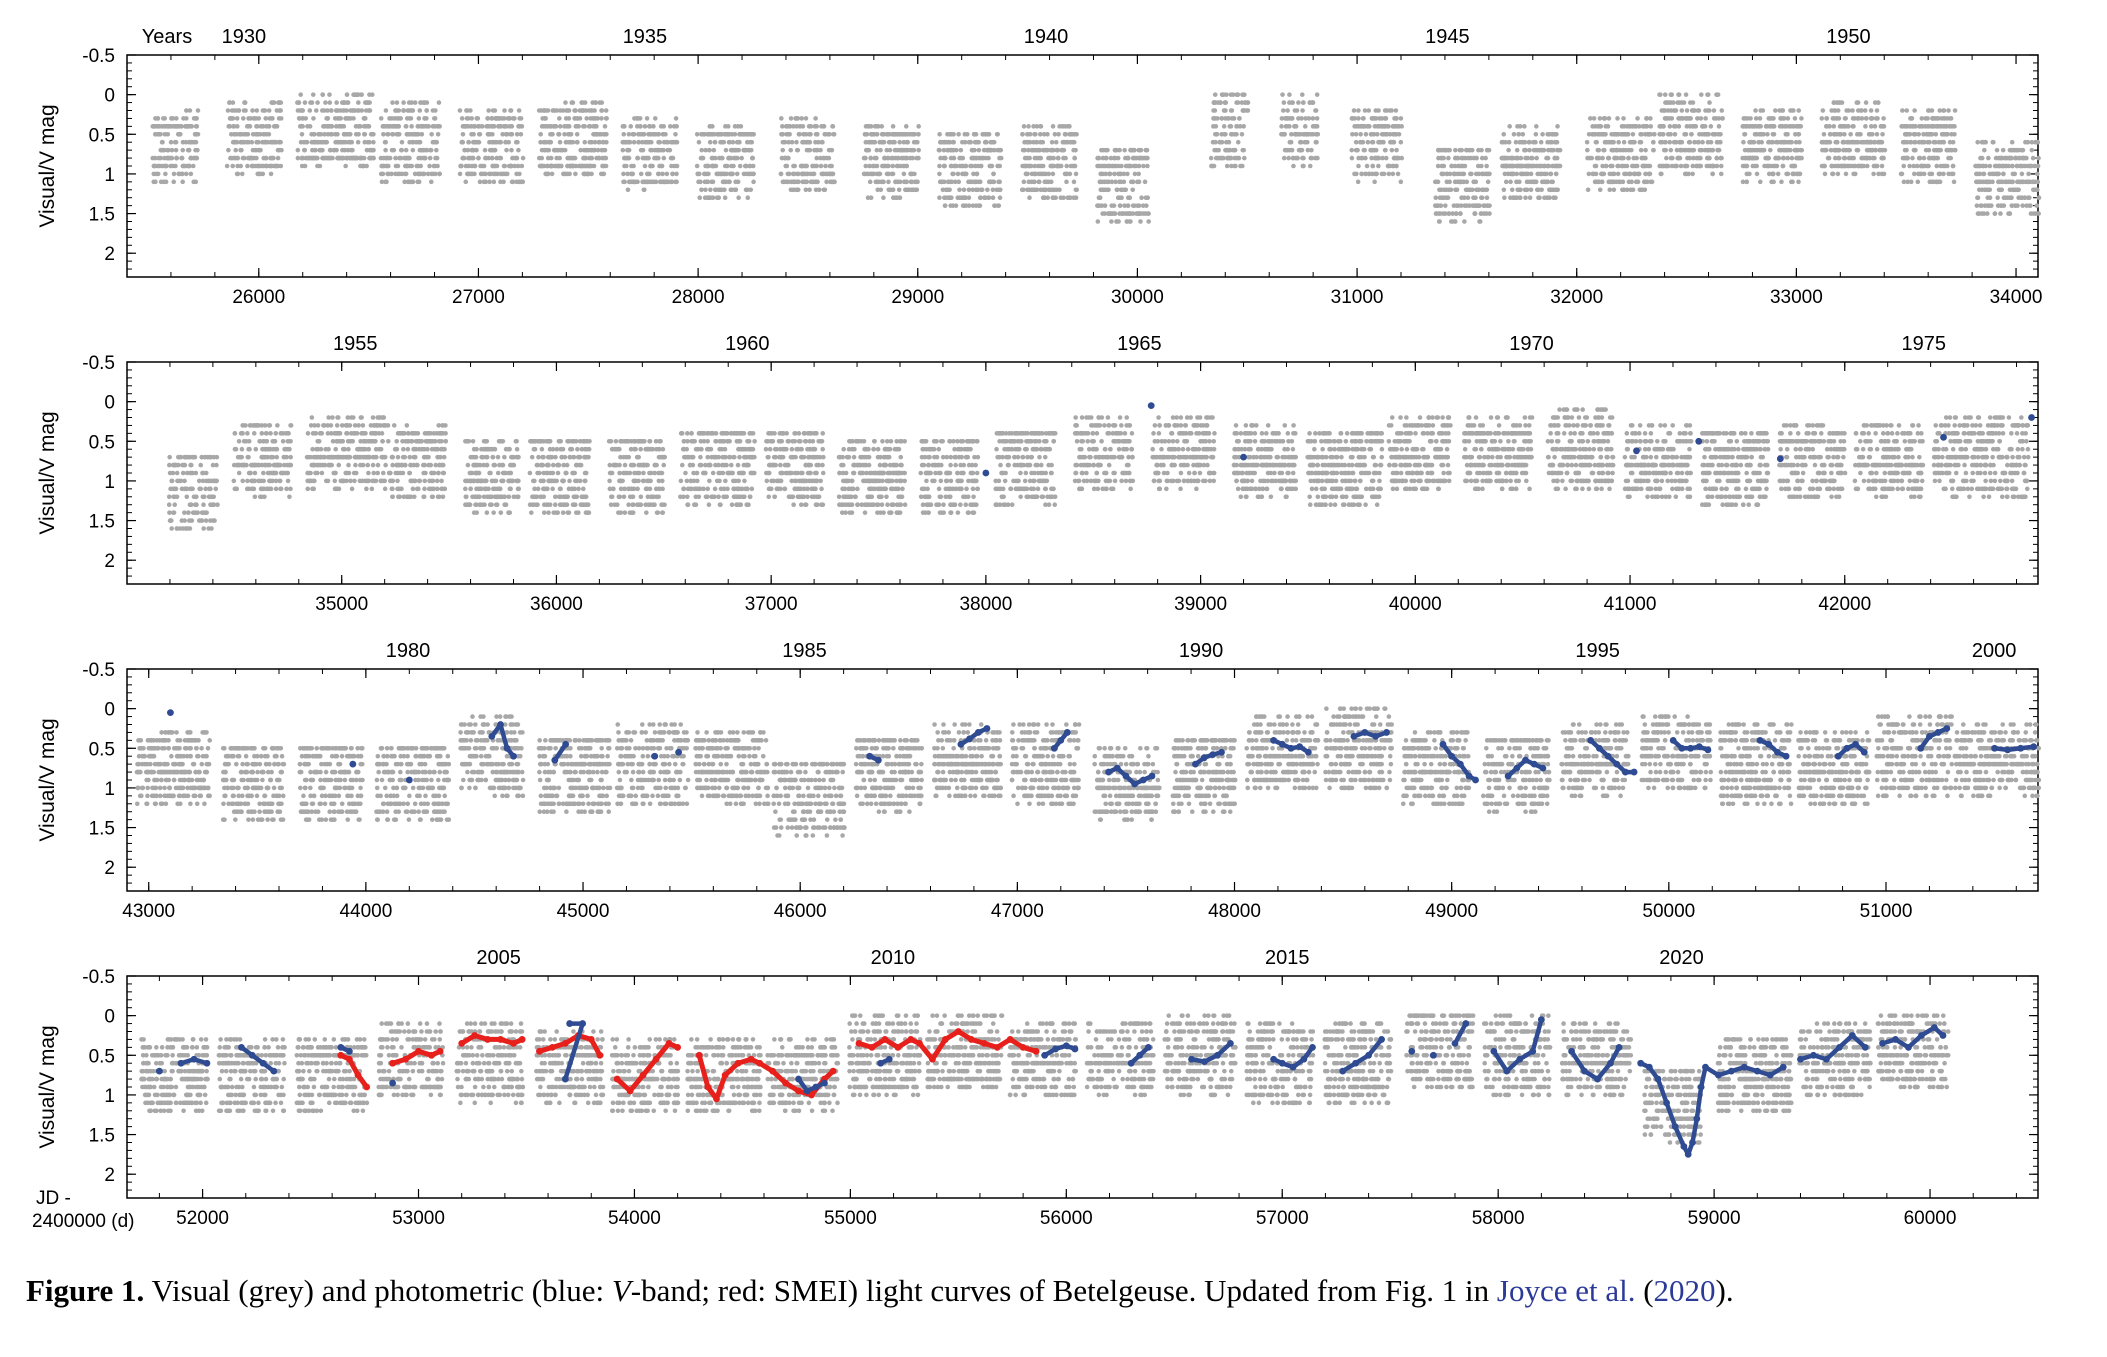 The width and height of the screenshot is (2107, 1357). I want to click on y-tick-label: 1.5, so click(102, 215).